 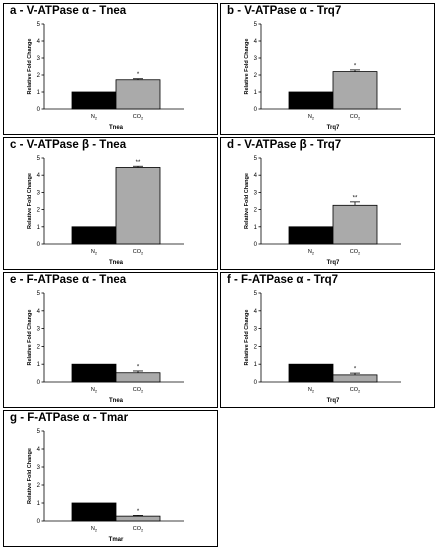 I want to click on panel-title: d - V-ATPase β - Trq7, so click(x=284, y=145).